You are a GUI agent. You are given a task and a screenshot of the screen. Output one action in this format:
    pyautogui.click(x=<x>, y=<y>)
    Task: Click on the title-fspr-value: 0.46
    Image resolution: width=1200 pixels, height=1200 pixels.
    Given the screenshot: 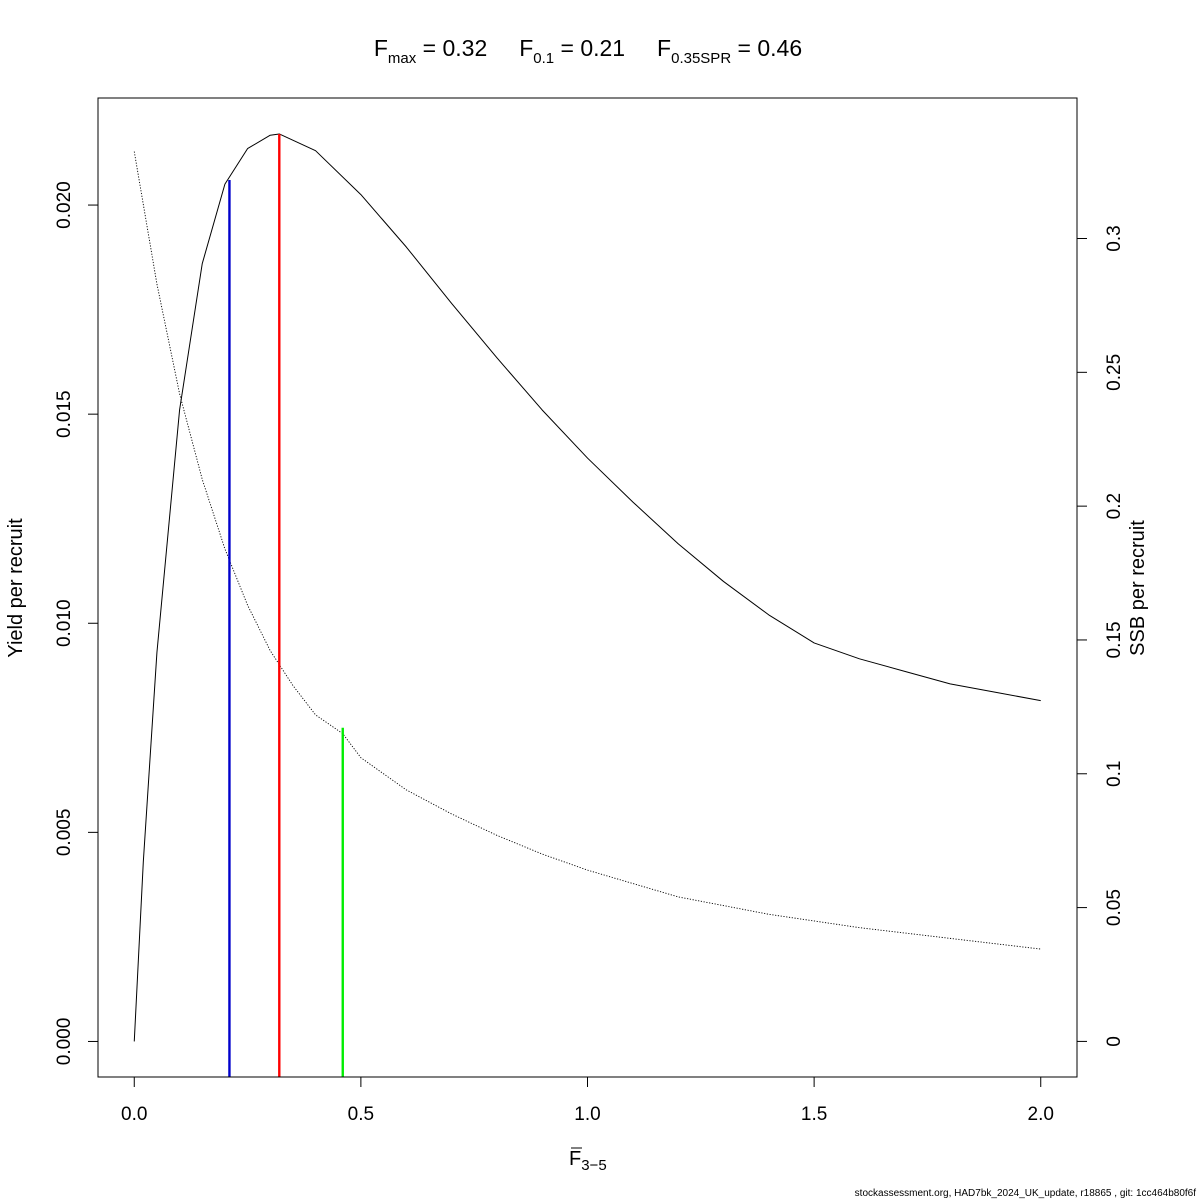 What is the action you would take?
    pyautogui.click(x=779, y=48)
    